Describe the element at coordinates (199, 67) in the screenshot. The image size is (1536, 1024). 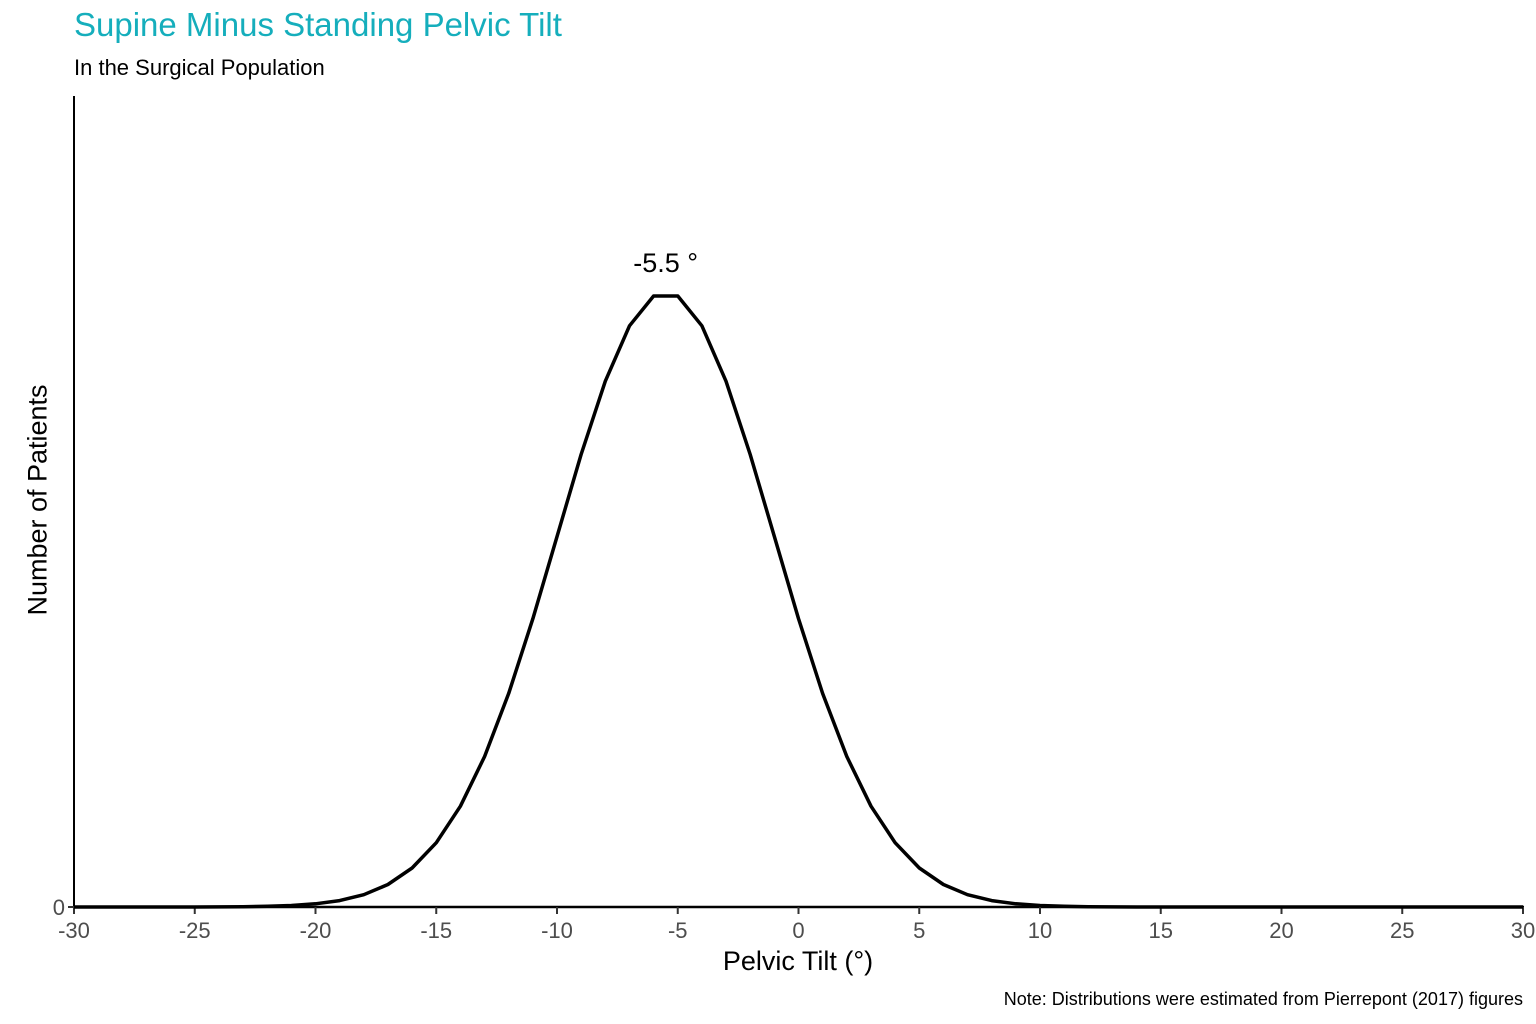
I see `chart-subtitle: In the Surgical Population` at that location.